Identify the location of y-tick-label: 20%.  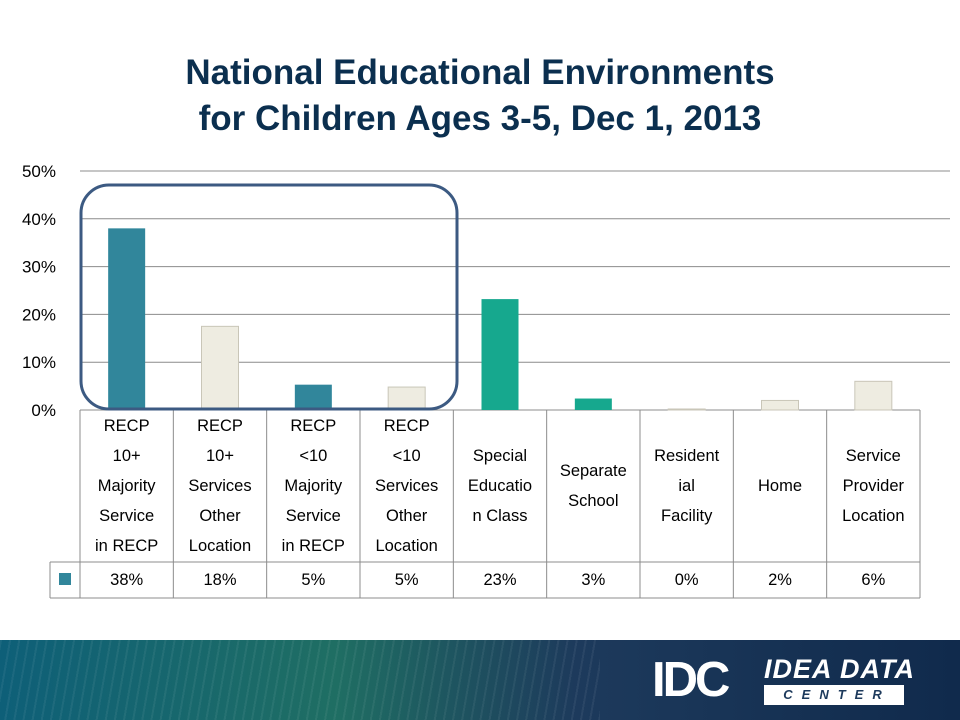
(39, 314).